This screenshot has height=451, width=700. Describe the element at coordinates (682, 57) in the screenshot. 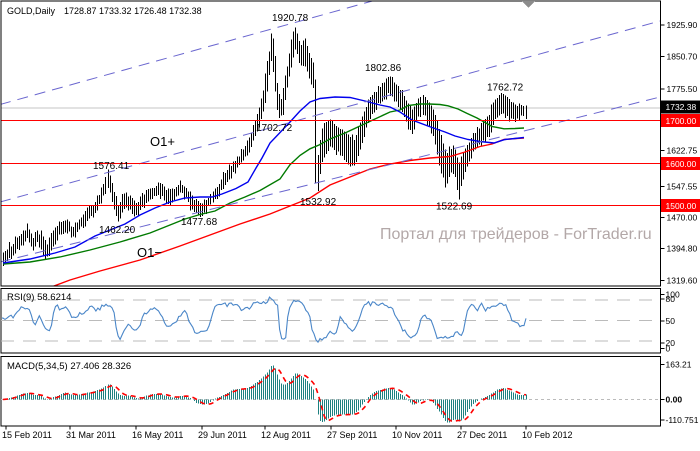

I see `svg-text: 1850.70` at that location.